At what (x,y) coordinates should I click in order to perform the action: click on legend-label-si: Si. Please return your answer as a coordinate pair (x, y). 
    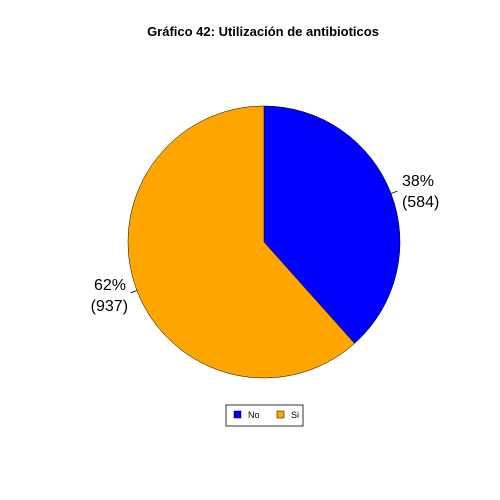
    Looking at the image, I should click on (295, 415).